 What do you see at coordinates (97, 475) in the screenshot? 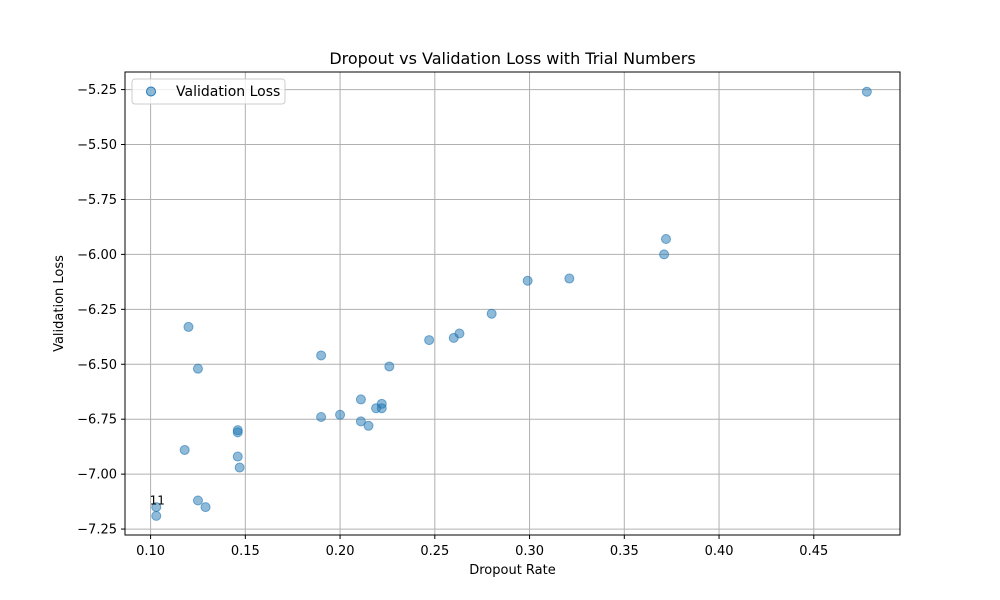
I see `y-tick-label: −7.00` at bounding box center [97, 475].